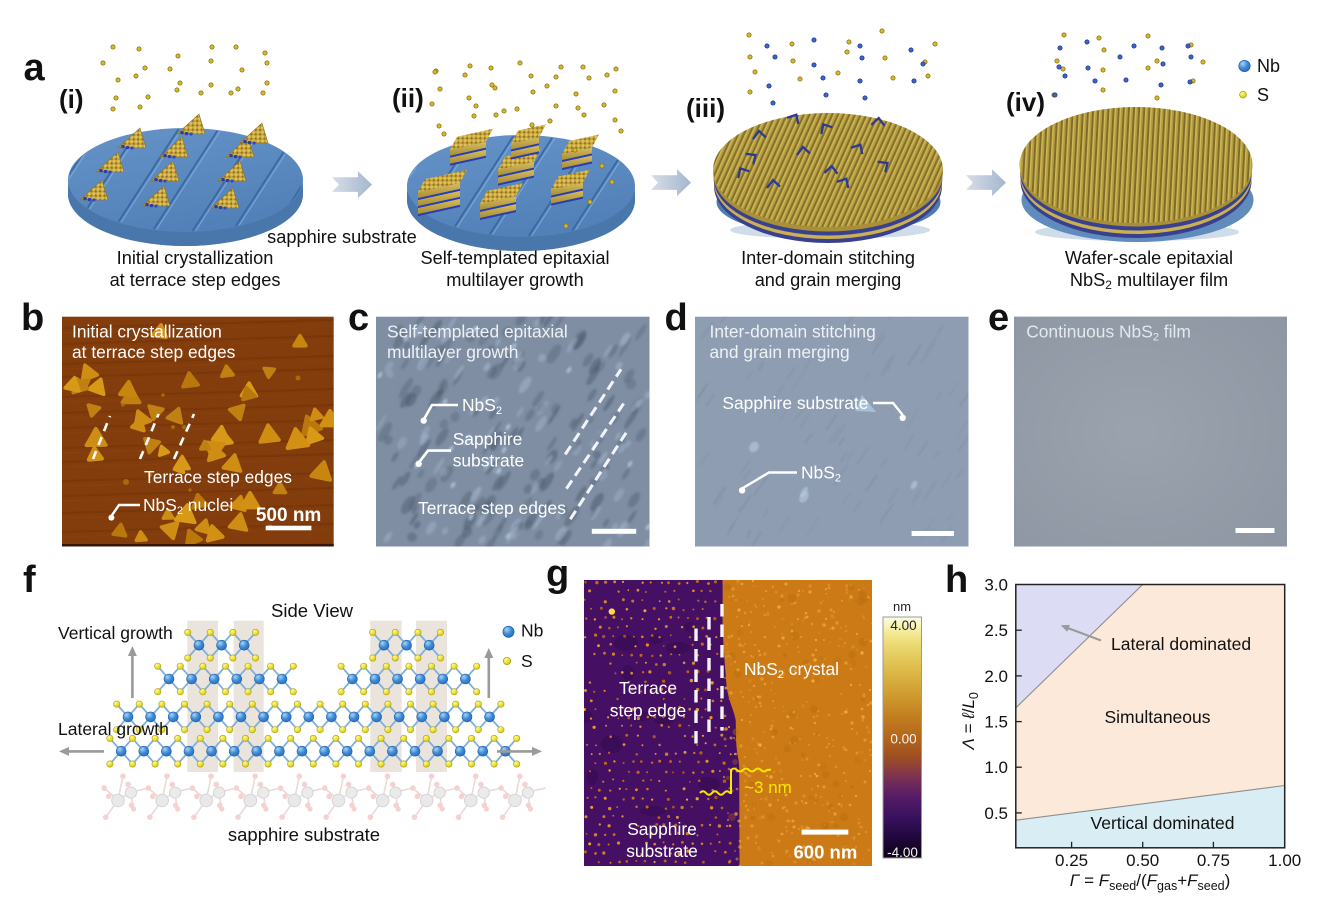  Describe the element at coordinates (1157, 717) in the screenshot. I see `svg-text: Simultaneous` at that location.